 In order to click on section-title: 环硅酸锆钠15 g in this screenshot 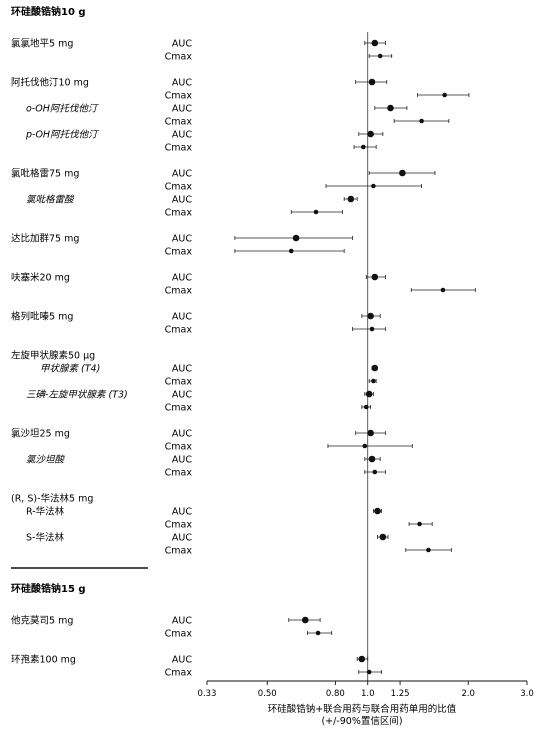, I will do `click(48, 588)`.